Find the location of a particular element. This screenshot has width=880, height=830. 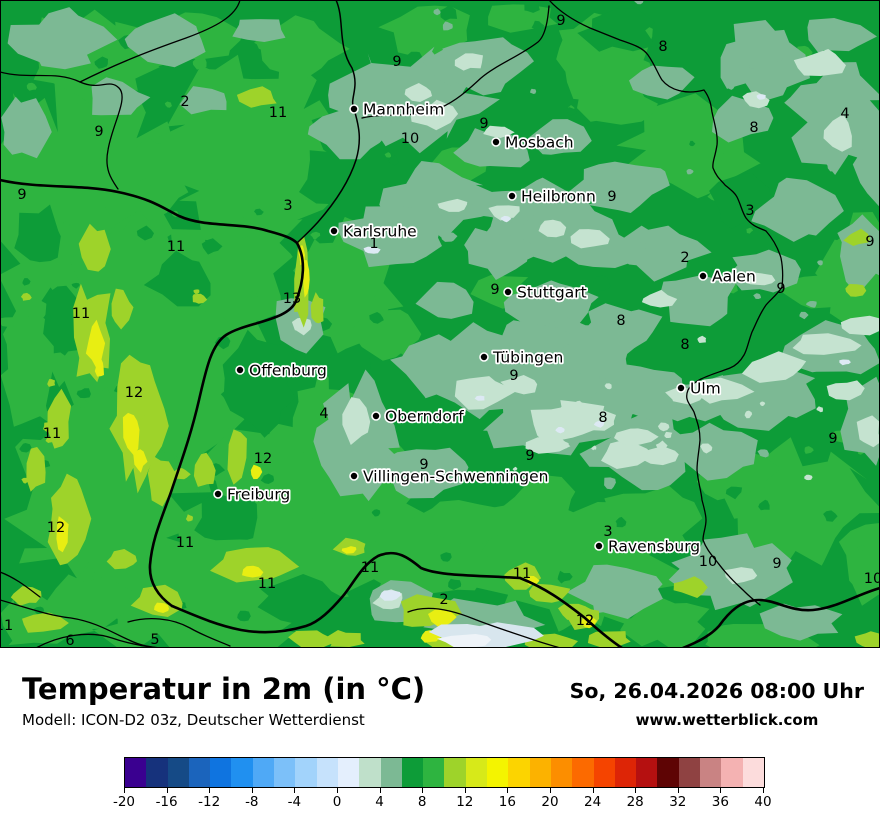

legend-tick-label: -12 is located at coordinates (209, 802).